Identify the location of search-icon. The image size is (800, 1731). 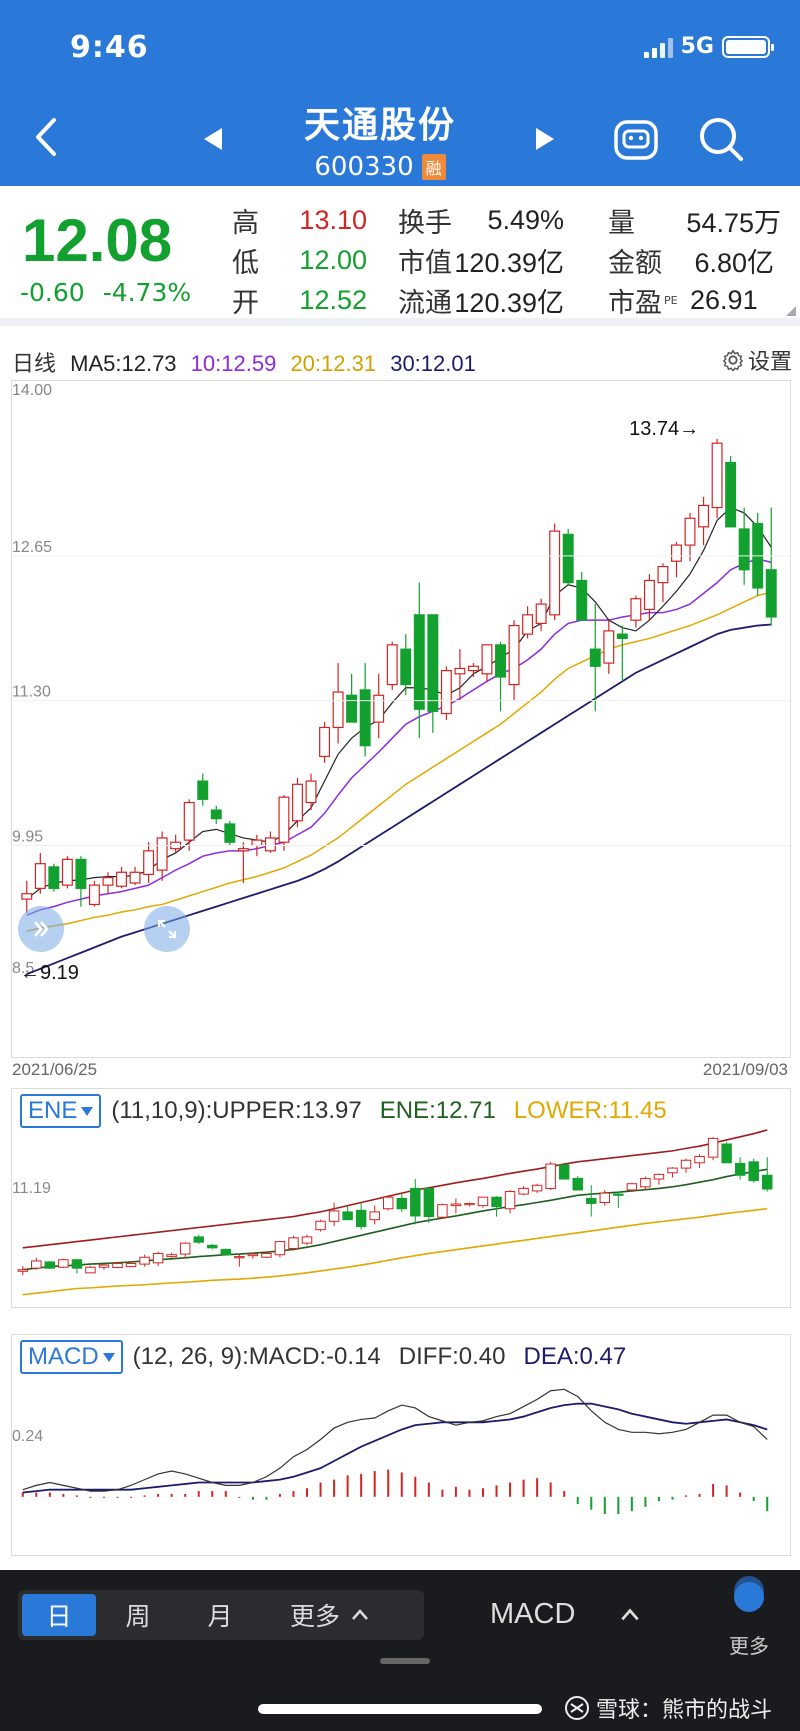
(721, 139).